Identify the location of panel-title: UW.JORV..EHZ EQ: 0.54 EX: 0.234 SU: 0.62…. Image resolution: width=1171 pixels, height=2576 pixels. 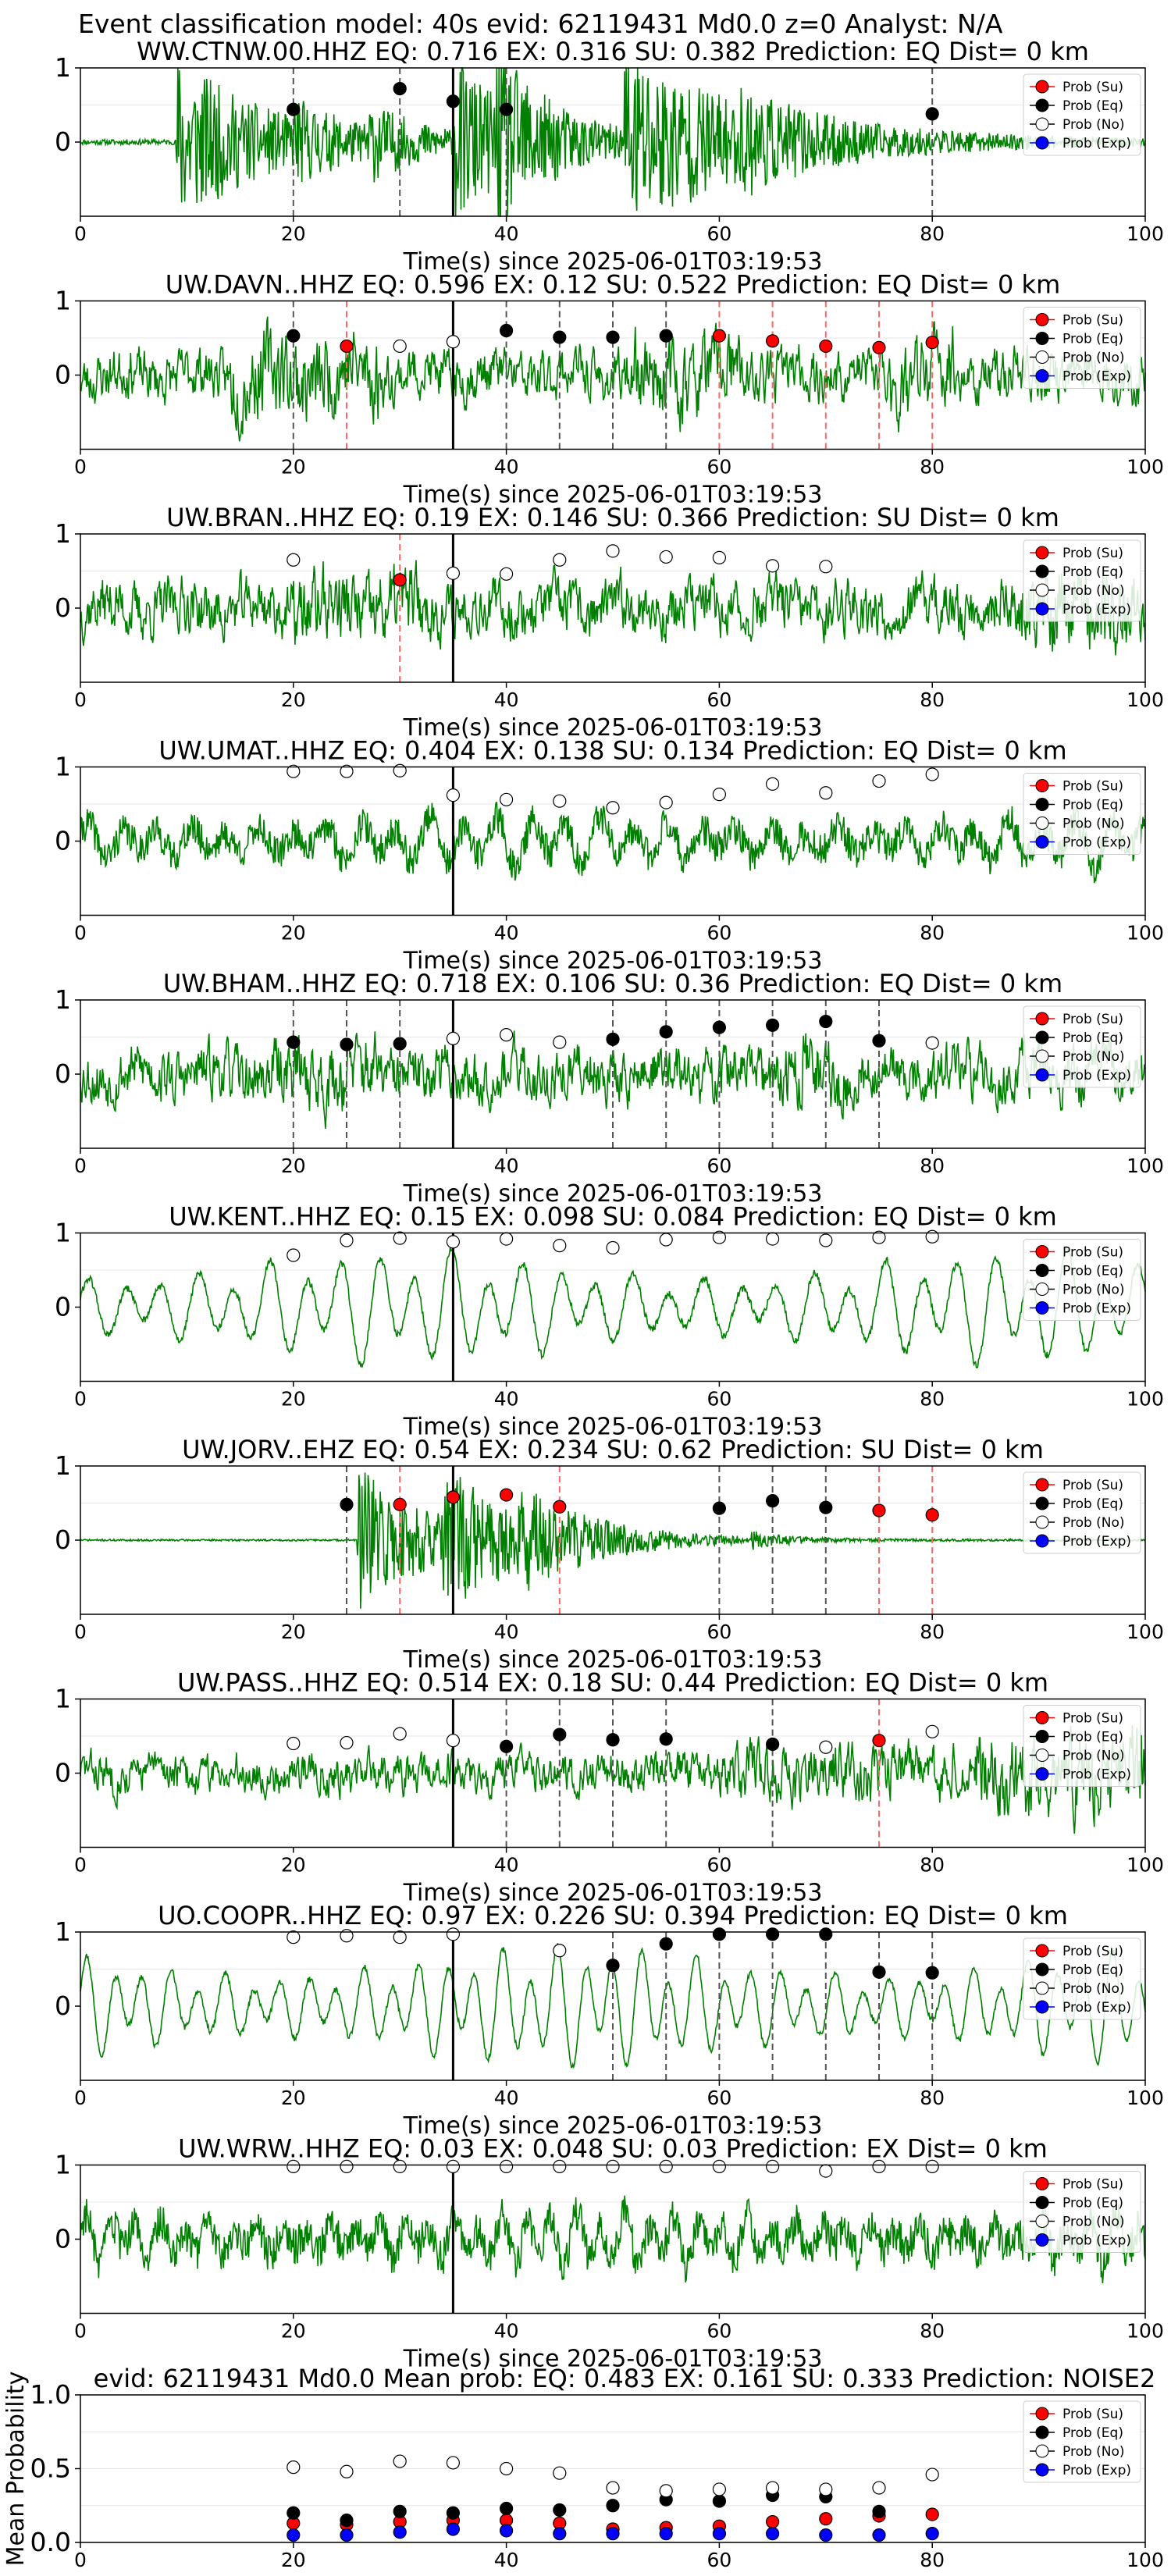
(613, 1449).